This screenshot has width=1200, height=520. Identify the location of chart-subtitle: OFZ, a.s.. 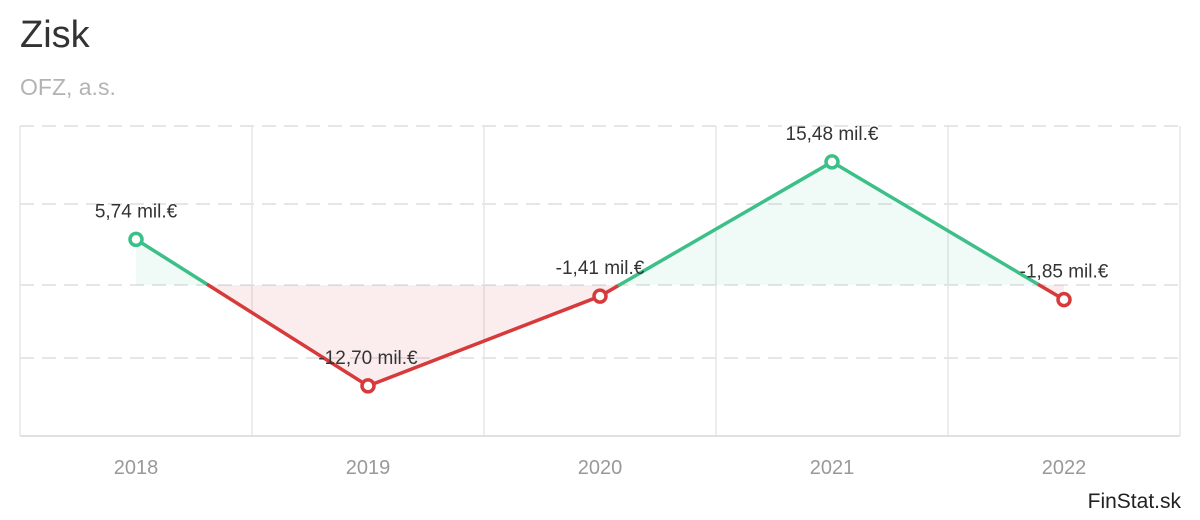
(68, 87).